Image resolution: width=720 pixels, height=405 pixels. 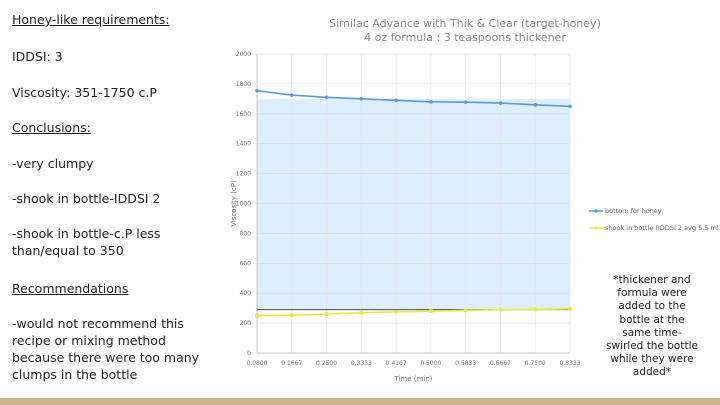 What do you see at coordinates (234, 203) in the screenshot?
I see `y-axis-label: Viscosity (cP)` at bounding box center [234, 203].